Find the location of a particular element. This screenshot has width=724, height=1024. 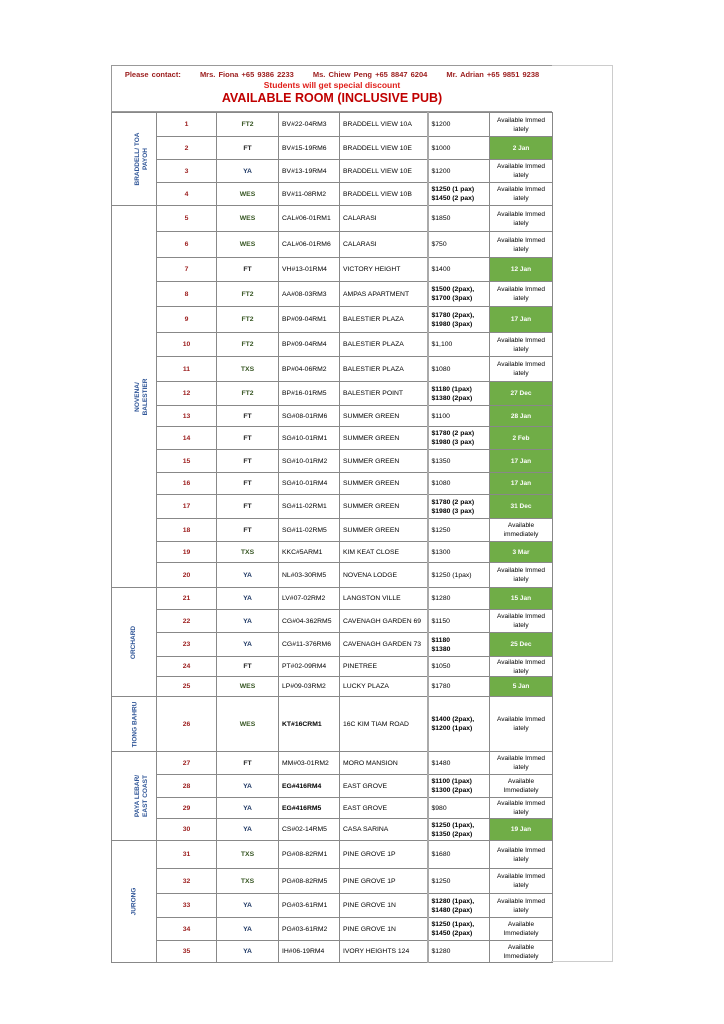

price-cell: $1250 (1pax) is located at coordinates (458, 575).